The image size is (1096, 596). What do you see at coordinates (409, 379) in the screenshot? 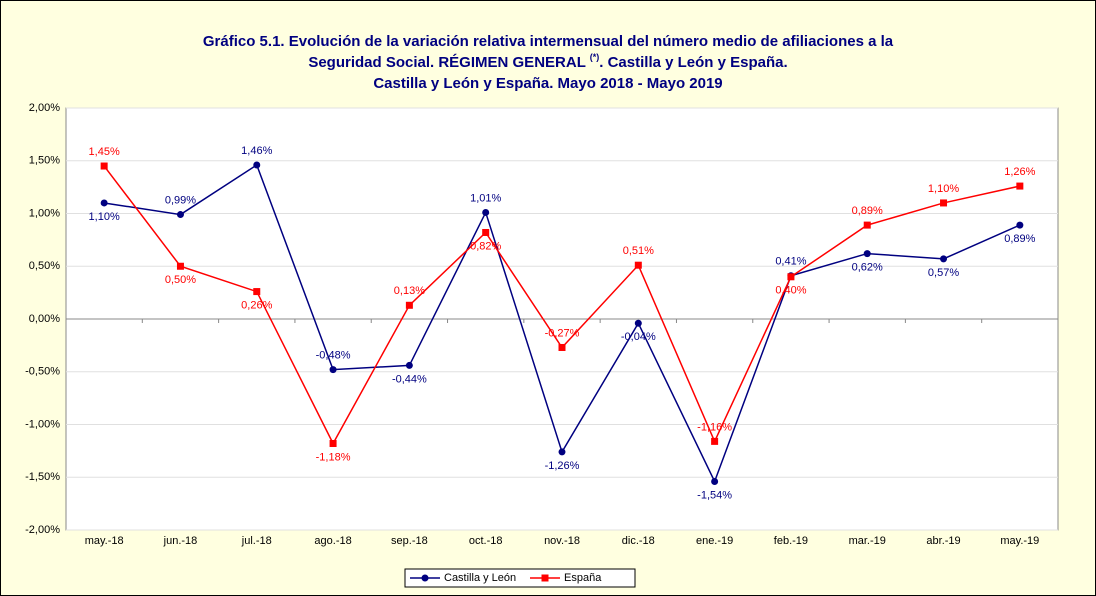
I see `data-label: -0,44%` at bounding box center [409, 379].